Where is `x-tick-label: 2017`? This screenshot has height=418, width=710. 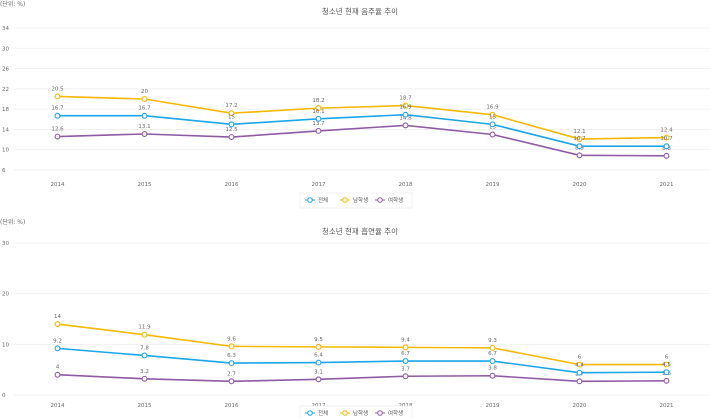 x-tick-label: 2017 is located at coordinates (319, 185).